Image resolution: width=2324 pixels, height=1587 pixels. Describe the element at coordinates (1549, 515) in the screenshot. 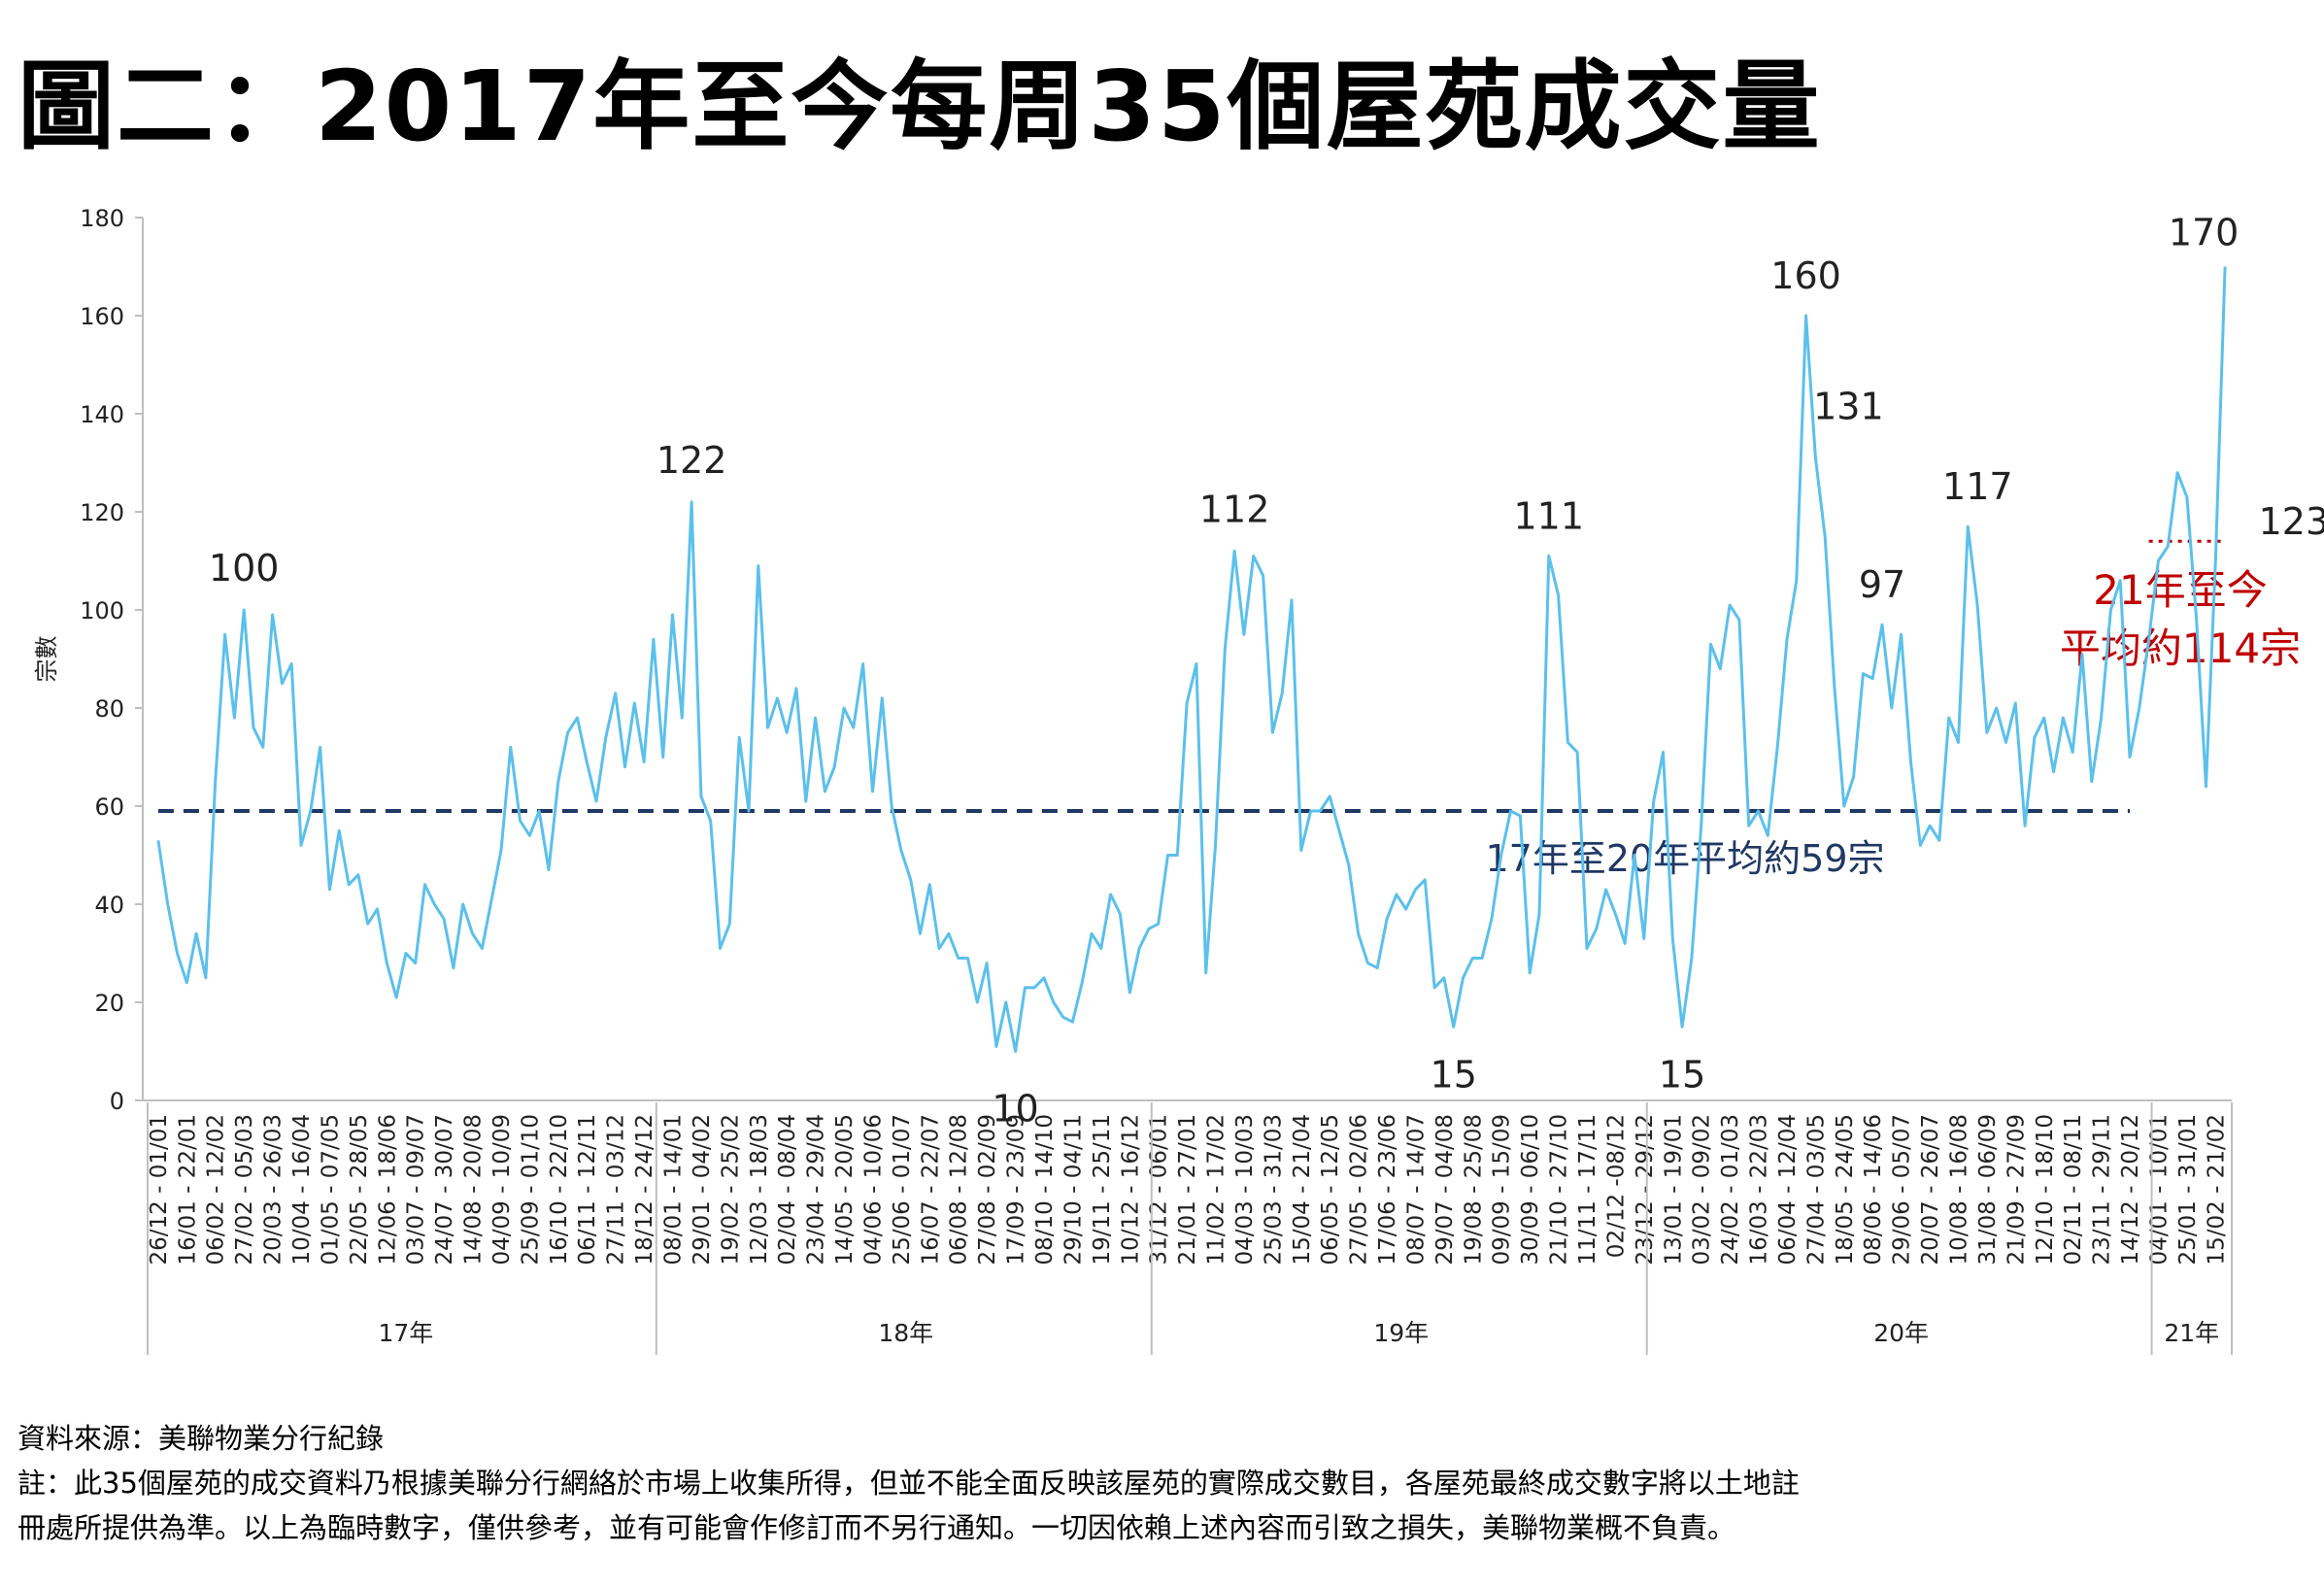

I see `data-label: 111` at that location.